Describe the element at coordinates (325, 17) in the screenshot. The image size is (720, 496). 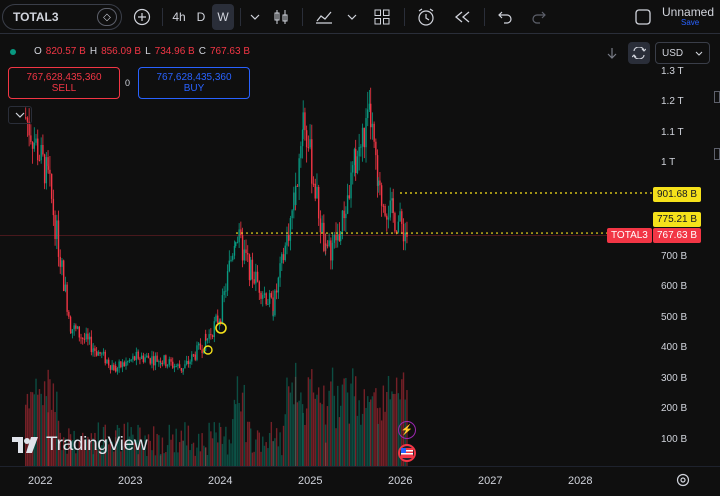
I see `indicators-icon` at that location.